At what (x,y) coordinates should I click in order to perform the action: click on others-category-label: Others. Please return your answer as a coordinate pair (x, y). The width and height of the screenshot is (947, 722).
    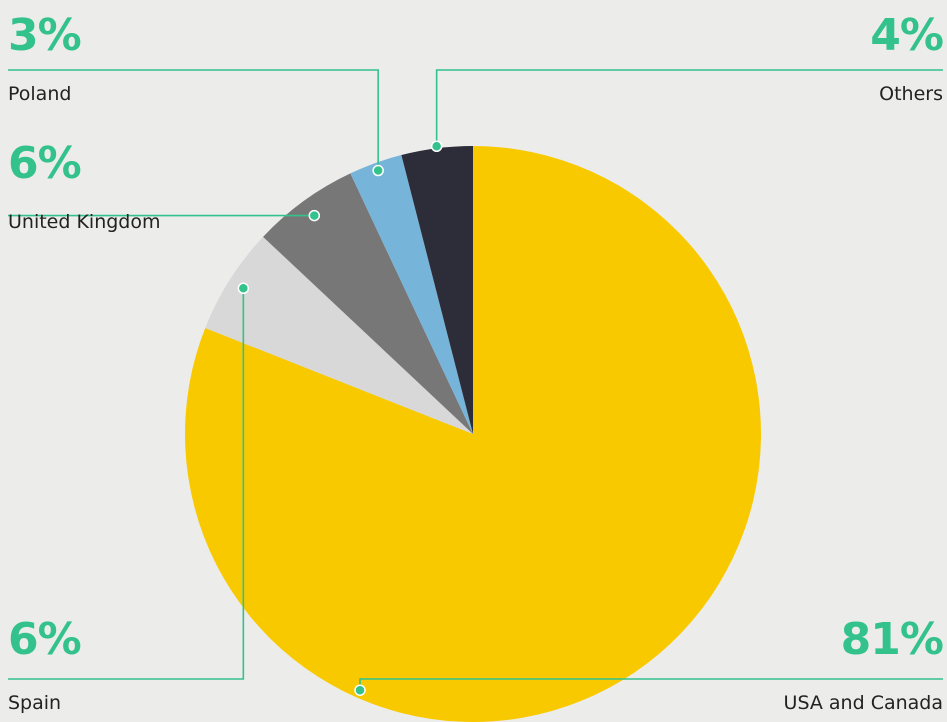
    Looking at the image, I should click on (911, 94).